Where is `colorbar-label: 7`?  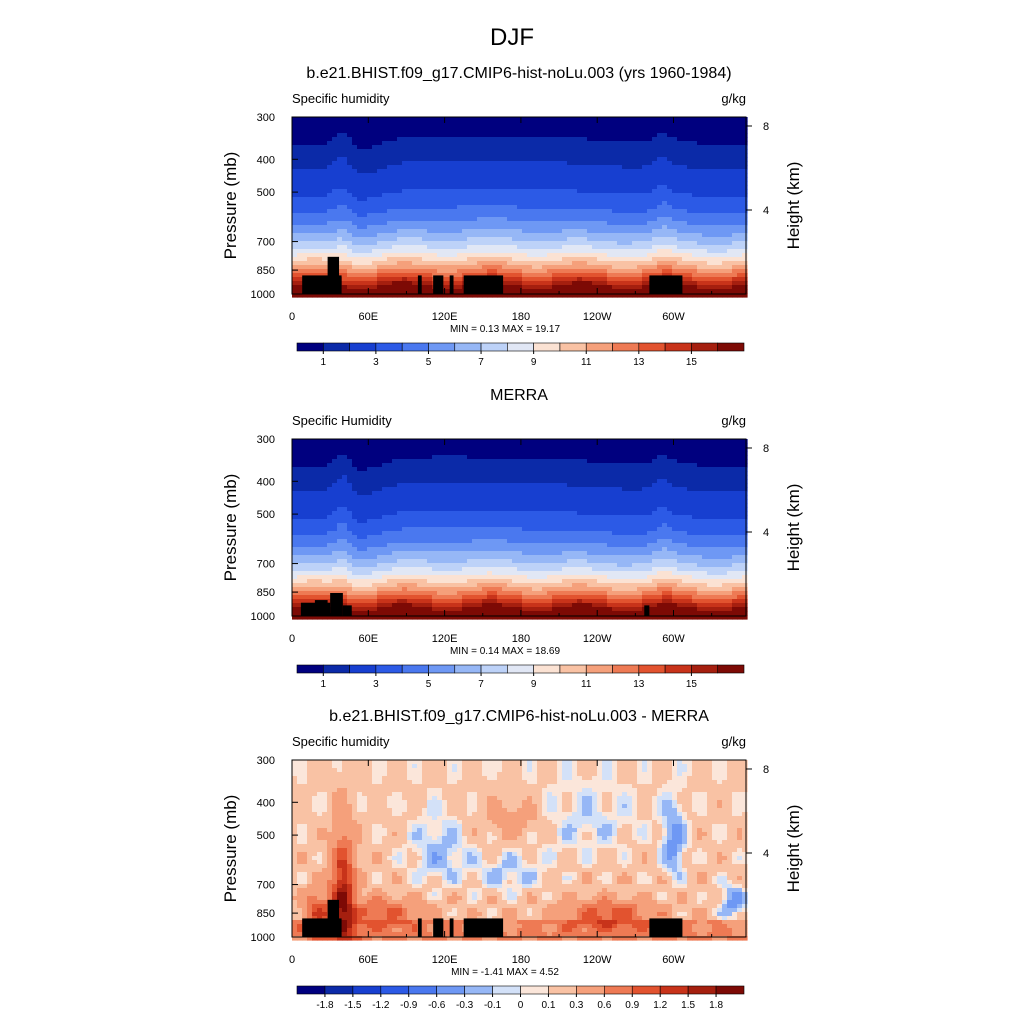
colorbar-label: 7 is located at coordinates (481, 362).